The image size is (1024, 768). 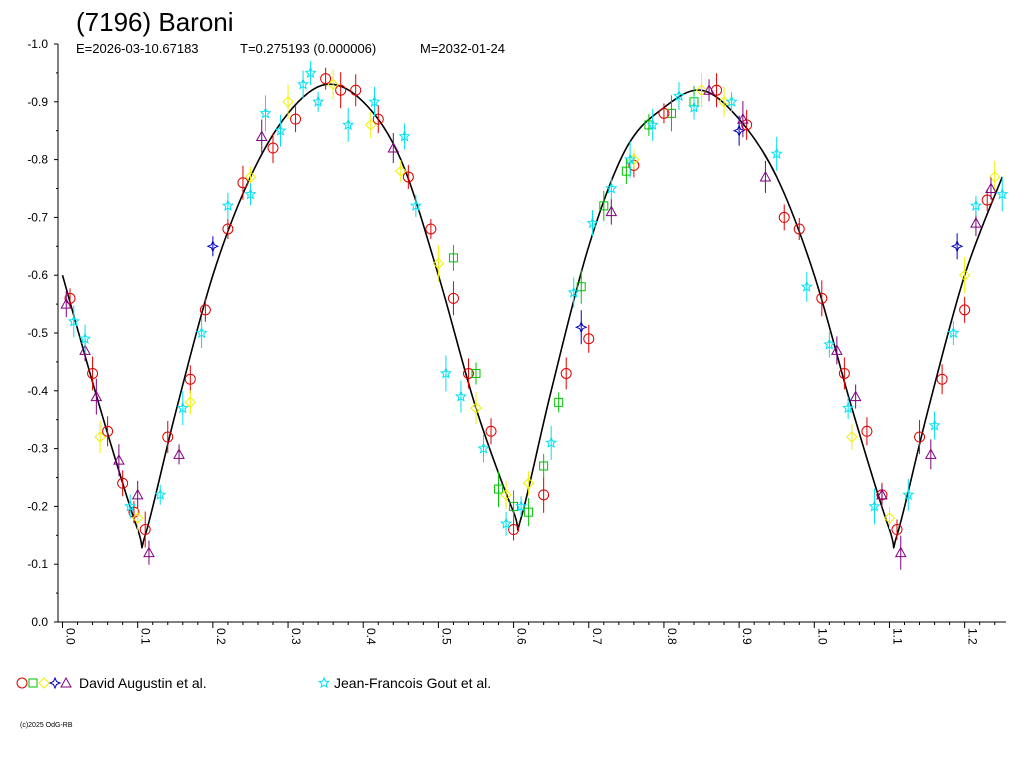 What do you see at coordinates (137, 48) in the screenshot?
I see `chart-epoch: E=2026-03-10.67183` at bounding box center [137, 48].